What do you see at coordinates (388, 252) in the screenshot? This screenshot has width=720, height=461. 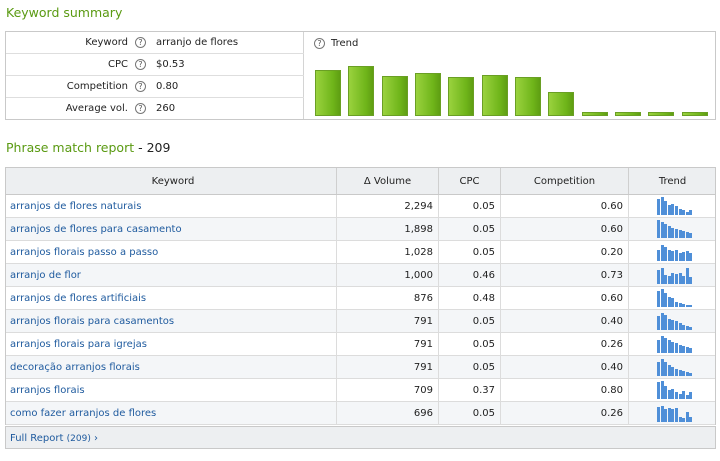 I see `volume-cell: 1,028` at bounding box center [388, 252].